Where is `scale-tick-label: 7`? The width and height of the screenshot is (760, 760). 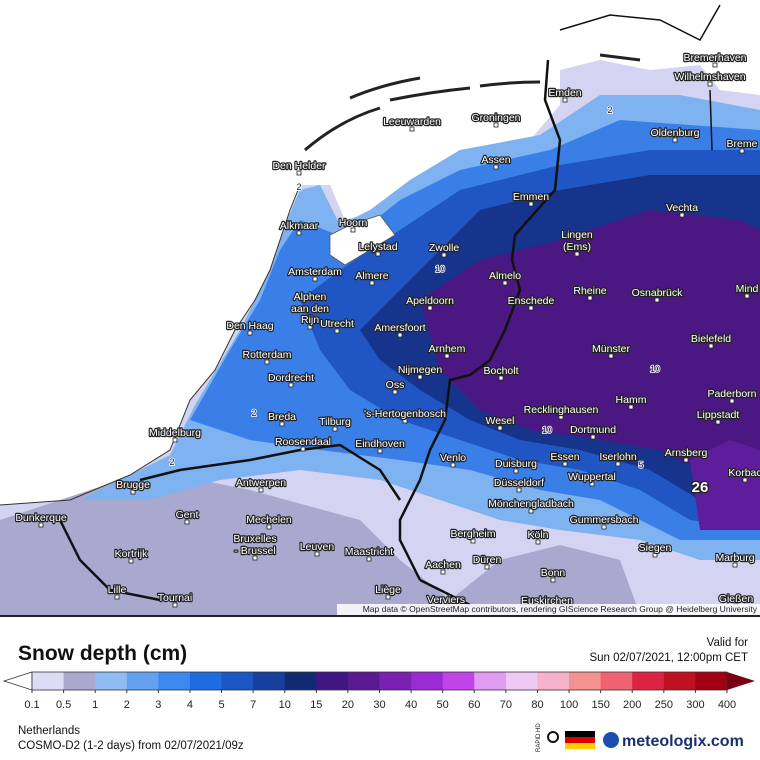
scale-tick-label: 7 is located at coordinates (253, 705).